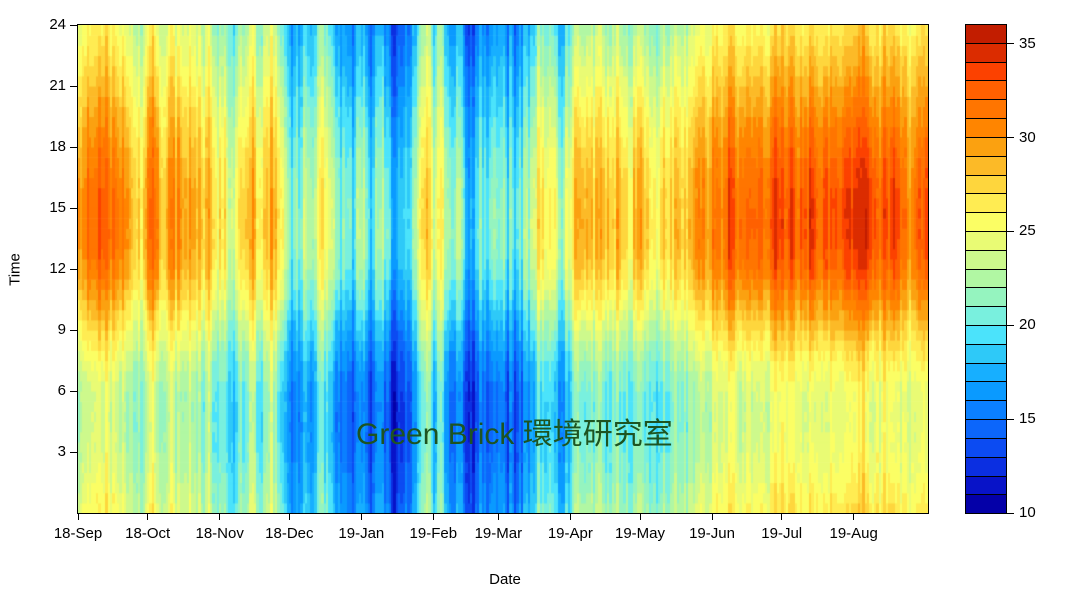  Describe the element at coordinates (514, 434) in the screenshot. I see `watermark-text: Green Brick 環境研究室` at that location.